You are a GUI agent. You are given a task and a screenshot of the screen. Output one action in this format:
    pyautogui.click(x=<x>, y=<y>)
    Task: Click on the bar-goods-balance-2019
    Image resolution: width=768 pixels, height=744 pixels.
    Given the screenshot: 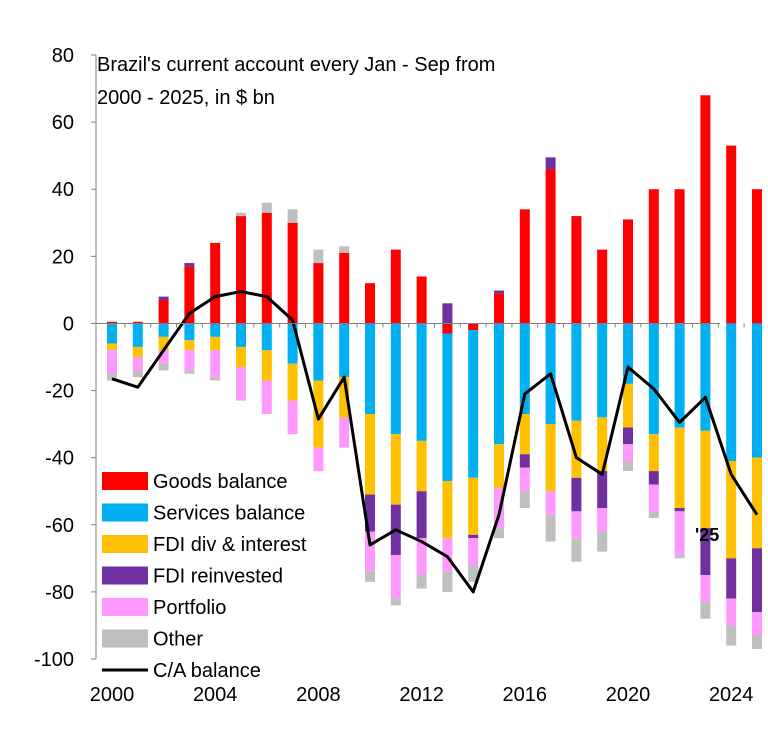 What is the action you would take?
    pyautogui.click(x=602, y=286)
    